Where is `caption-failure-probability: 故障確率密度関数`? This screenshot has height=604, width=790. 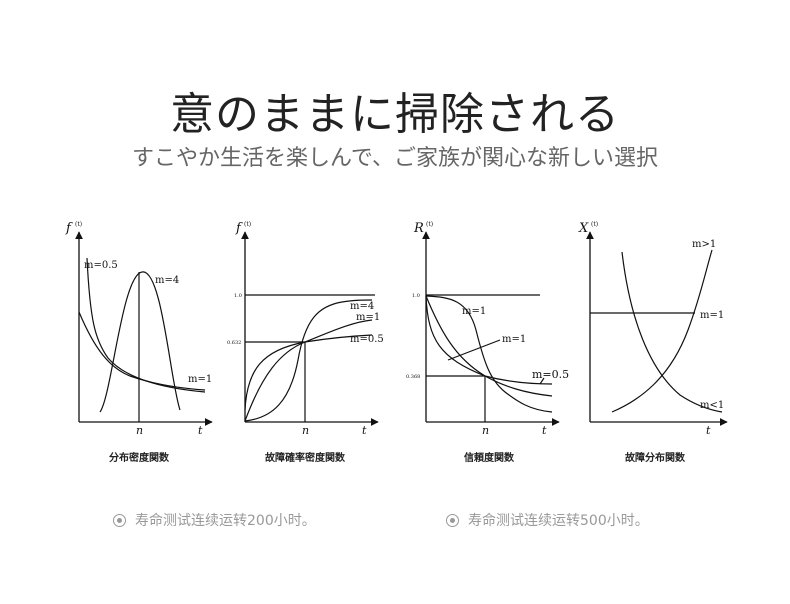
caption-failure-probability: 故障確率密度関数 is located at coordinates (305, 457).